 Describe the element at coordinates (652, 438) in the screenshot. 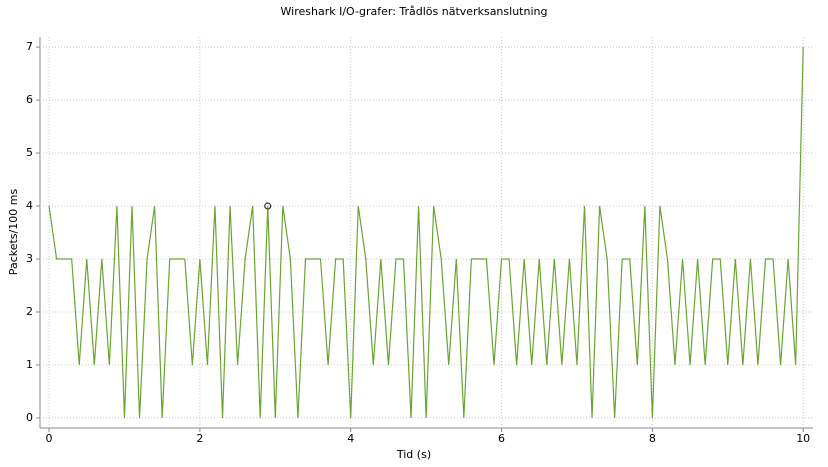

I see `x-tick-label: 8` at that location.